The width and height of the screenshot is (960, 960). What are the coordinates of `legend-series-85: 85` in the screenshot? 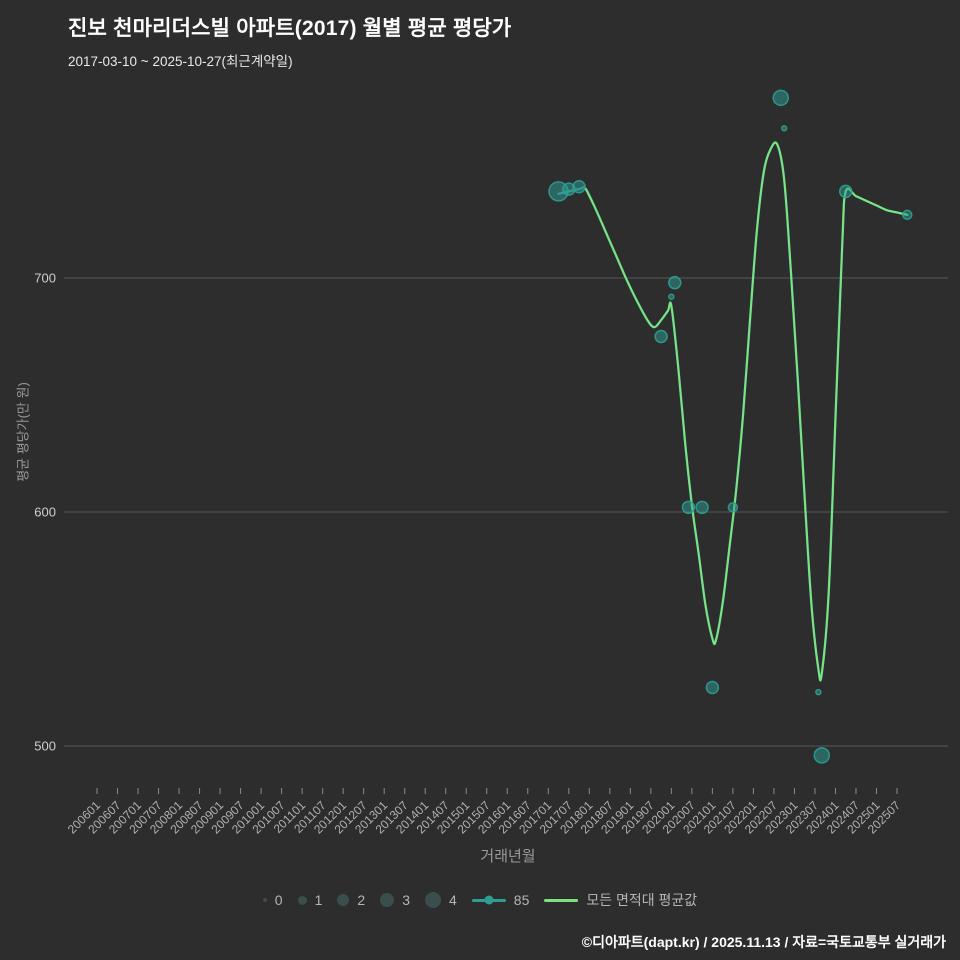 It's located at (500, 900).